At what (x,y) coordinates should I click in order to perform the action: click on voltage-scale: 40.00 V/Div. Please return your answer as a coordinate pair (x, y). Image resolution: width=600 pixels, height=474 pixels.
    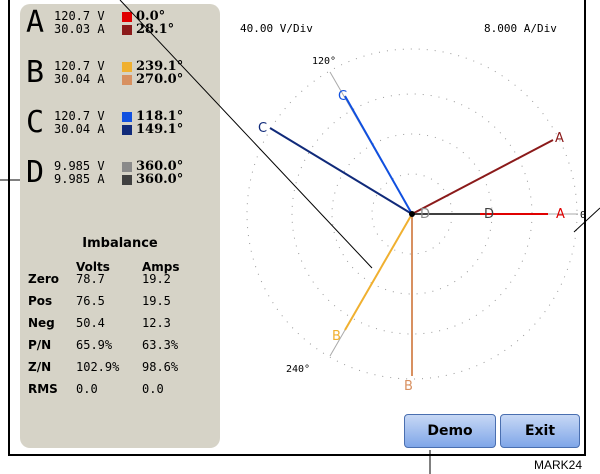
    Looking at the image, I should click on (276, 28).